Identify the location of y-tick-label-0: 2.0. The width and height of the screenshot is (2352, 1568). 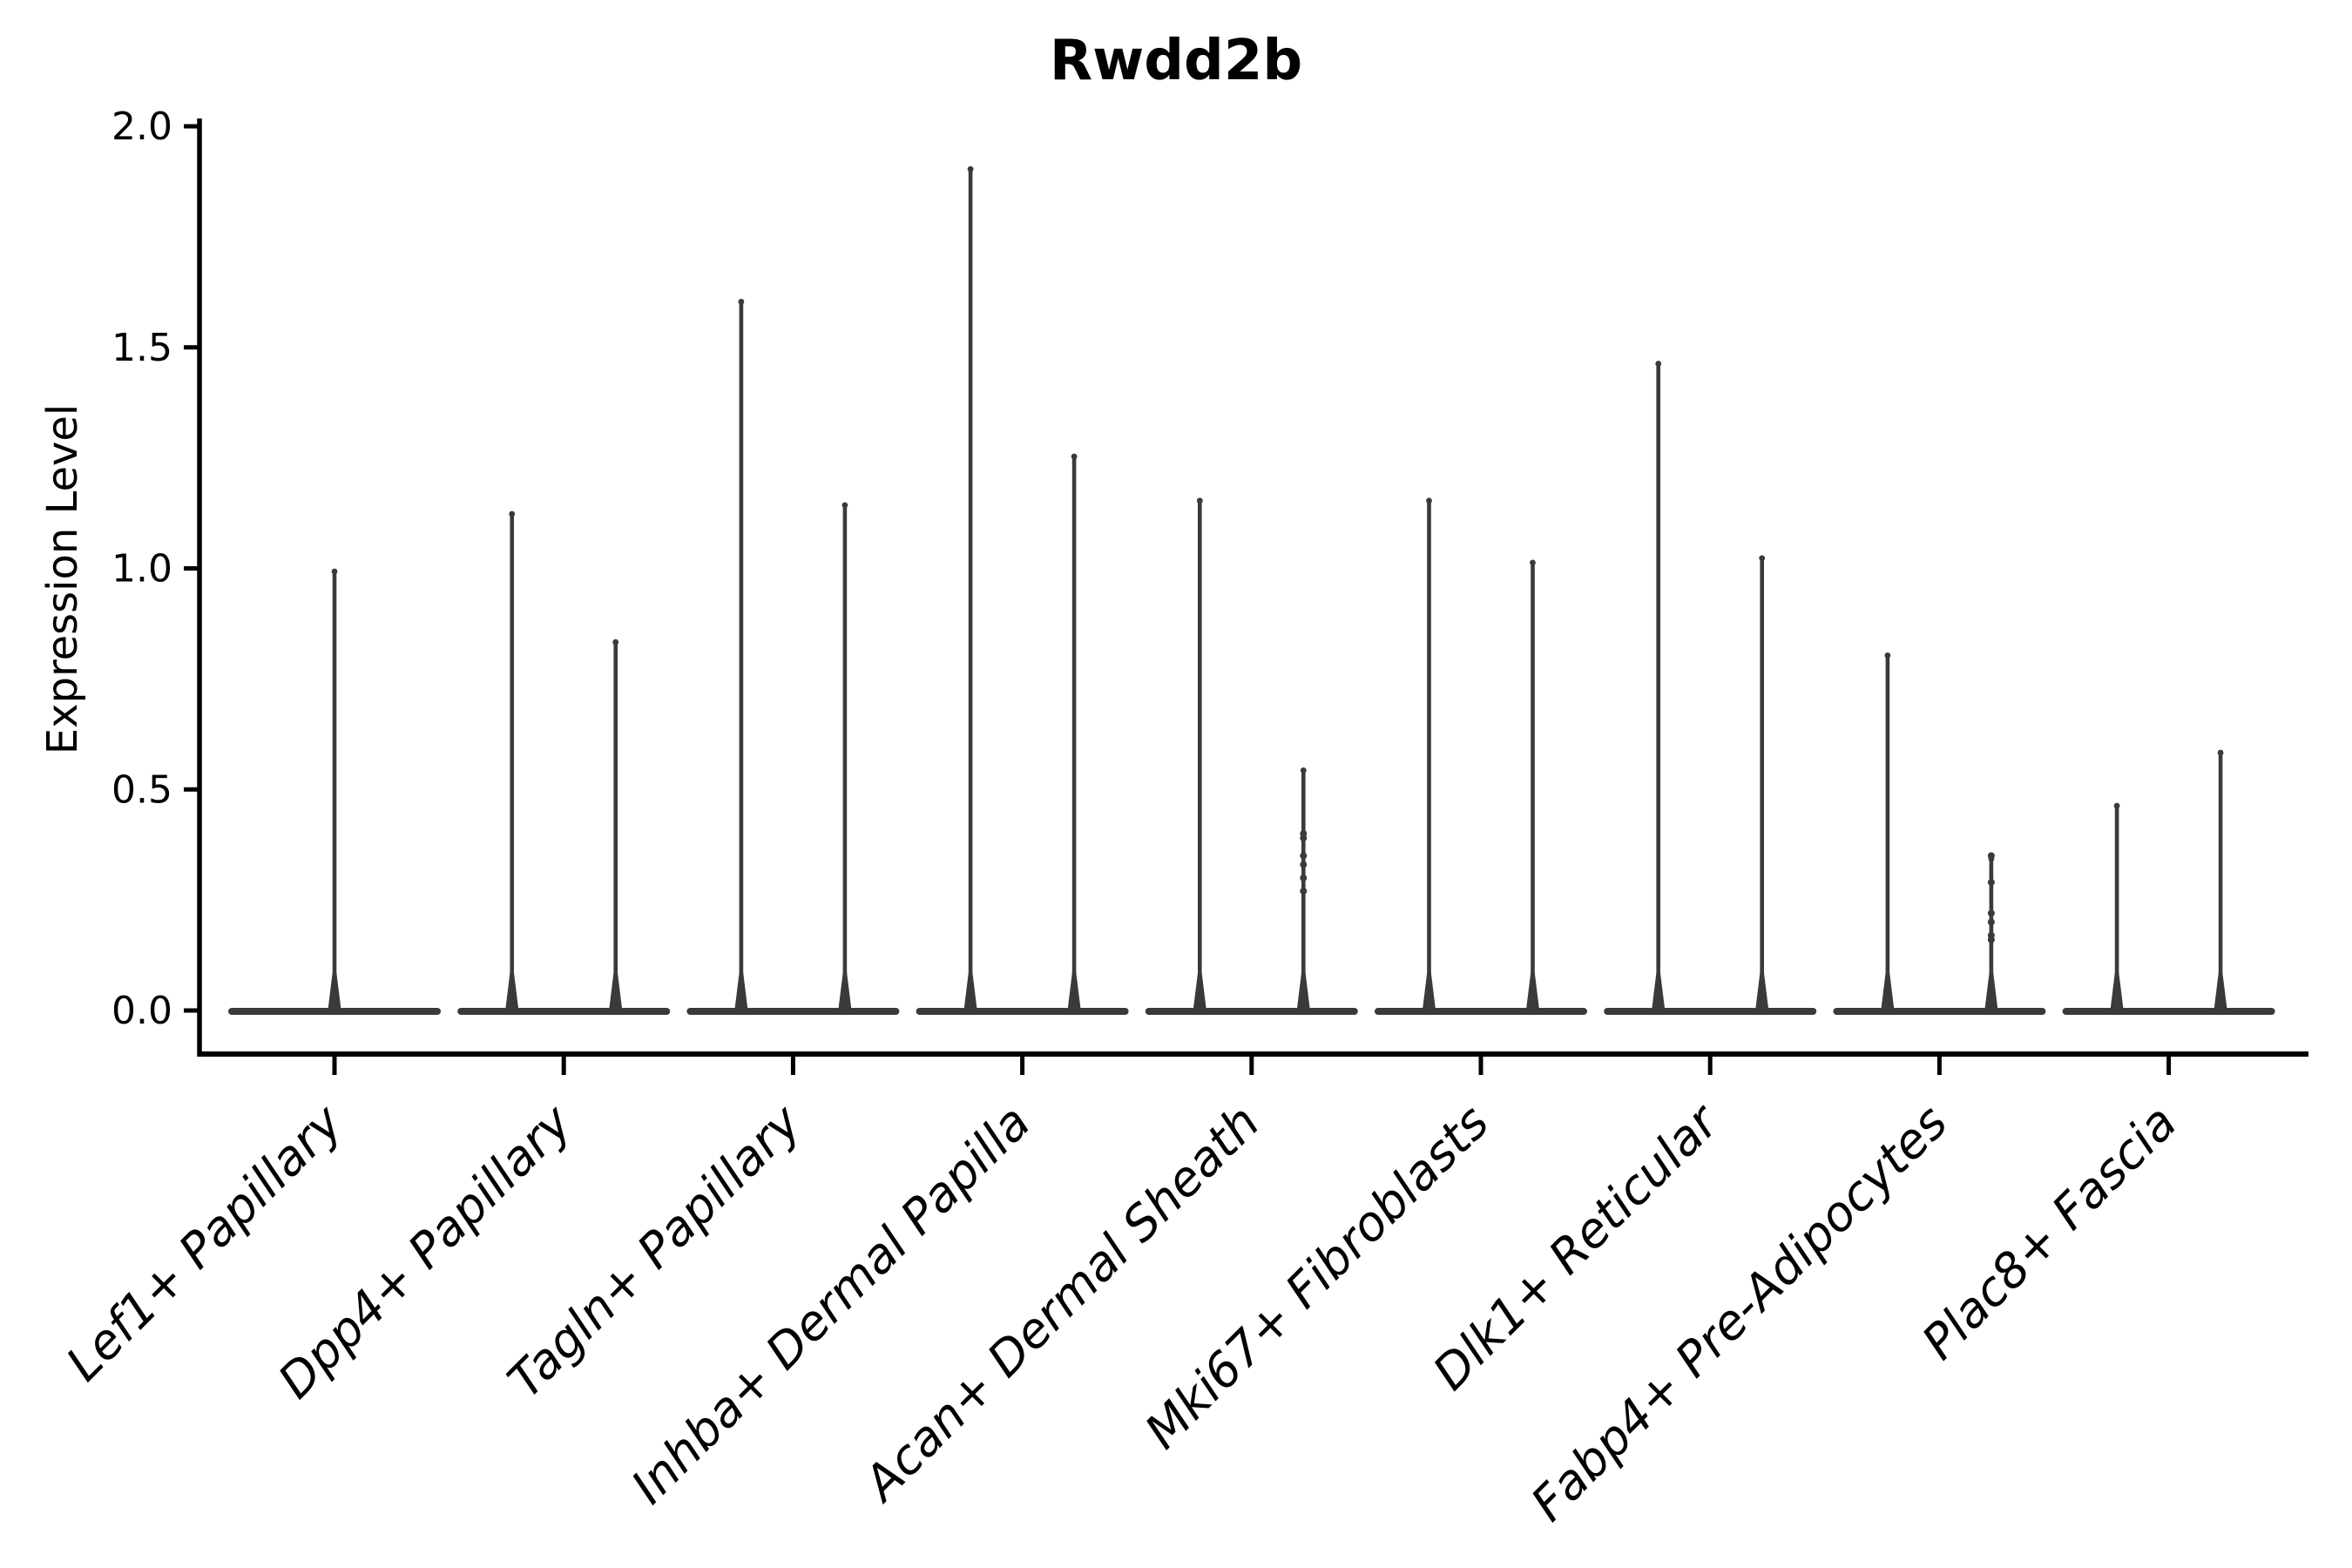
(142, 127).